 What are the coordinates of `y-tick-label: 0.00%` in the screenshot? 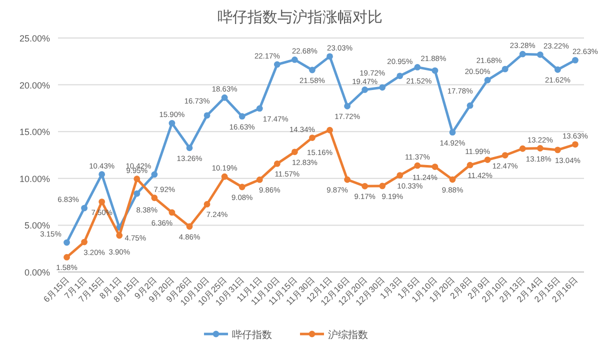 It's located at (37, 273).